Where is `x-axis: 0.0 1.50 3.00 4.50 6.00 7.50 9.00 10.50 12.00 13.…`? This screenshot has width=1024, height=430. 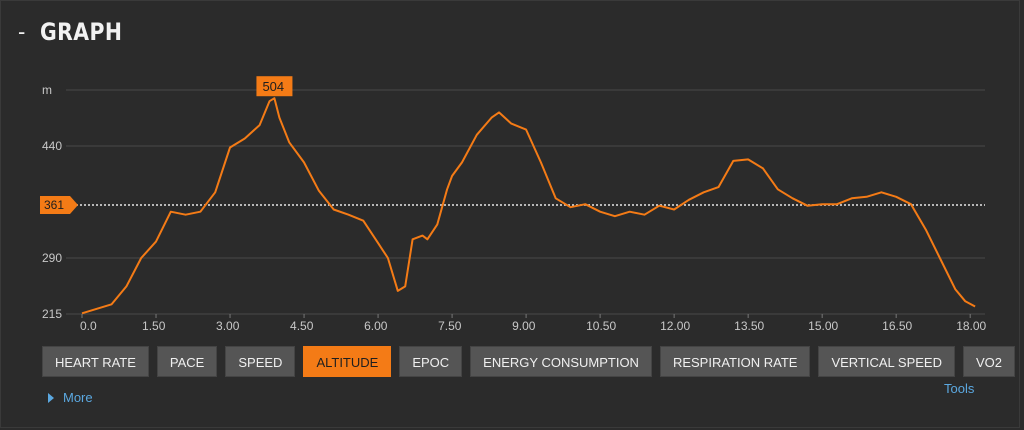 x-axis: 0.0 1.50 3.00 4.50 6.00 7.50 9.00 10.50 12.00 13.… is located at coordinates (533, 323).